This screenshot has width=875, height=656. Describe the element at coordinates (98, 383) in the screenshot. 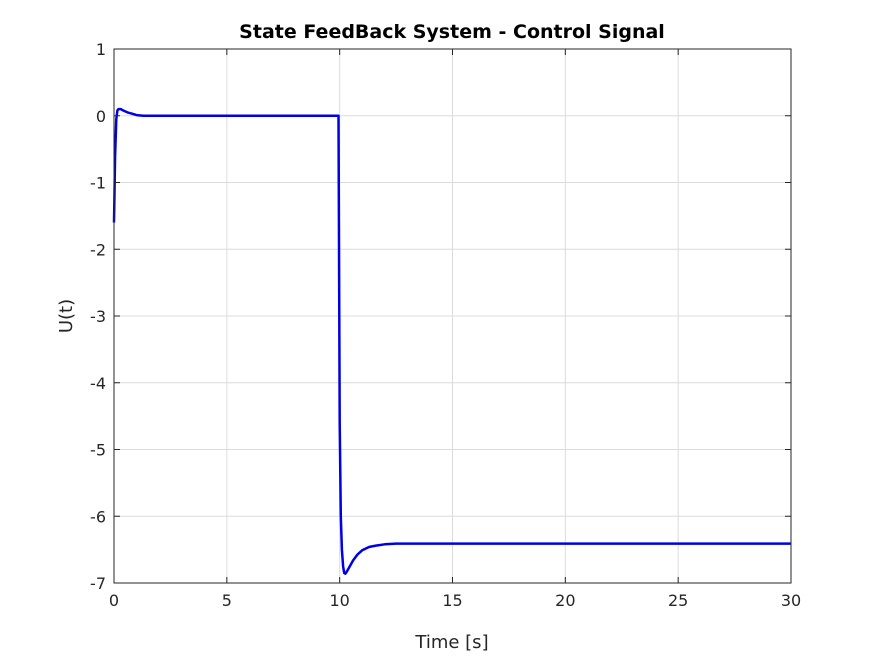

I see `y-tick-label: -4` at that location.